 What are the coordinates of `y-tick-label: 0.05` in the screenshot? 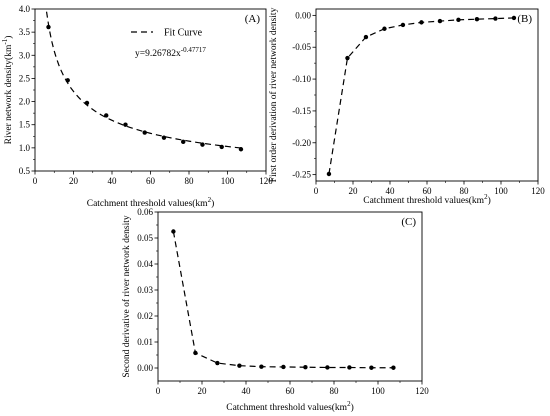 It's located at (145, 238).